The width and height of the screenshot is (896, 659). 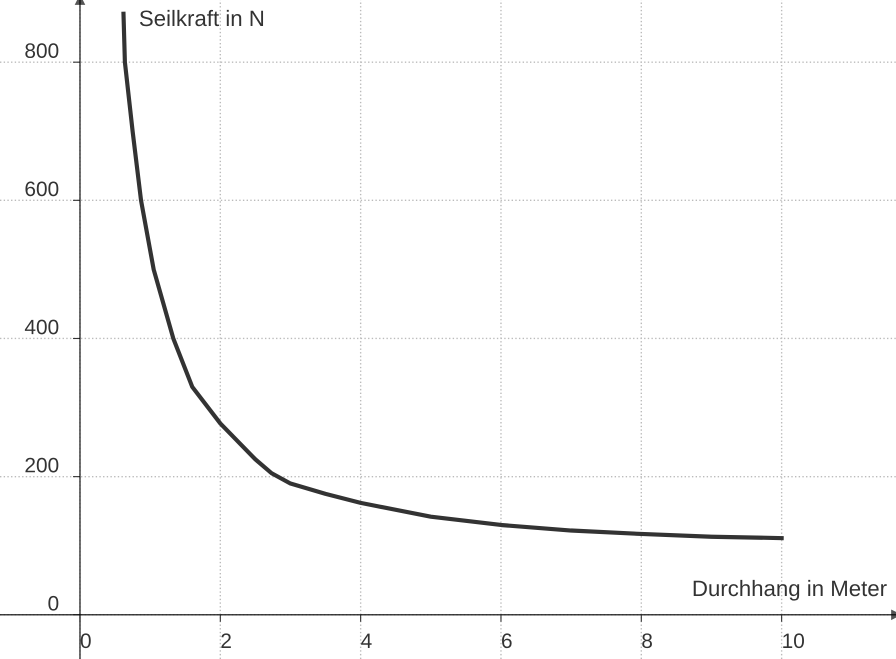 I want to click on x-tick-label: 6, so click(x=507, y=640).